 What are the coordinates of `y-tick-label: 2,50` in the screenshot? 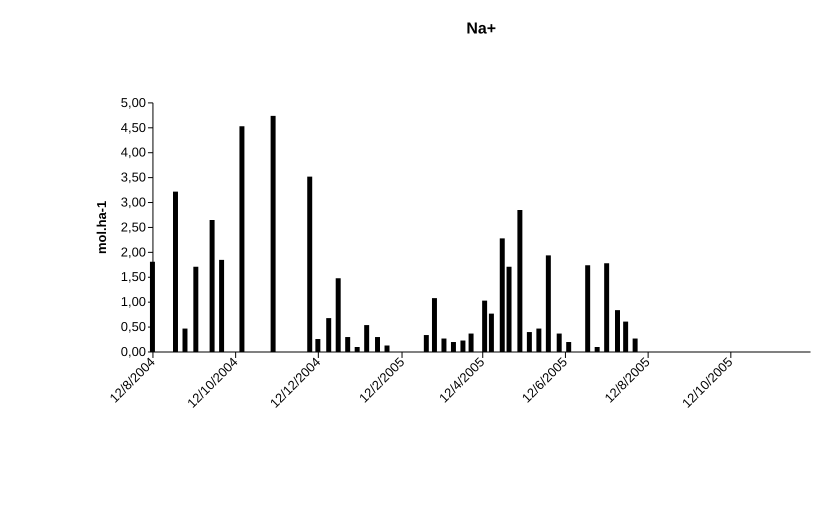 It's located at (133, 226).